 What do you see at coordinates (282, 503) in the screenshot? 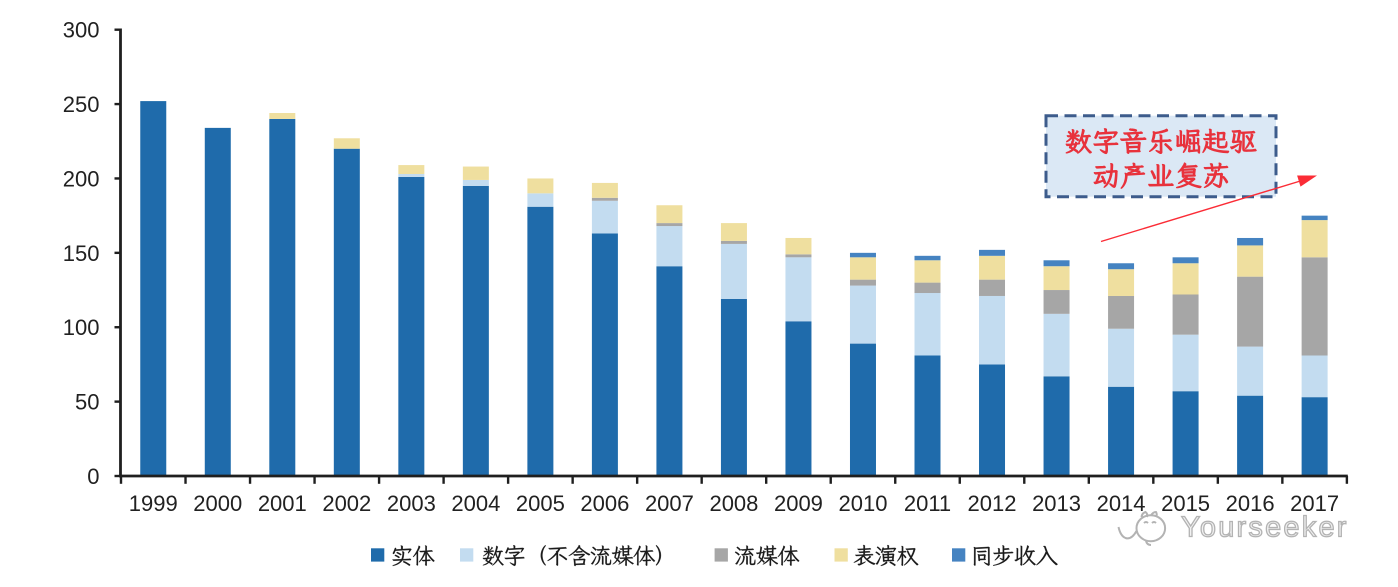
I see `svg-text: 2001` at bounding box center [282, 503].